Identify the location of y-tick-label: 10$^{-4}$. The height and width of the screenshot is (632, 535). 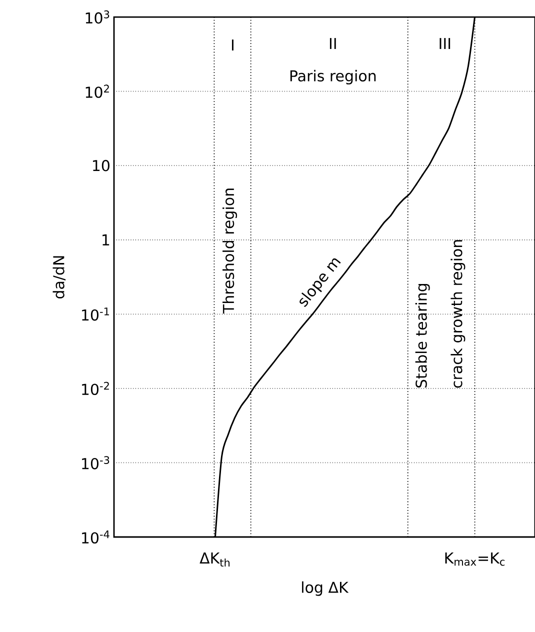
(96, 537).